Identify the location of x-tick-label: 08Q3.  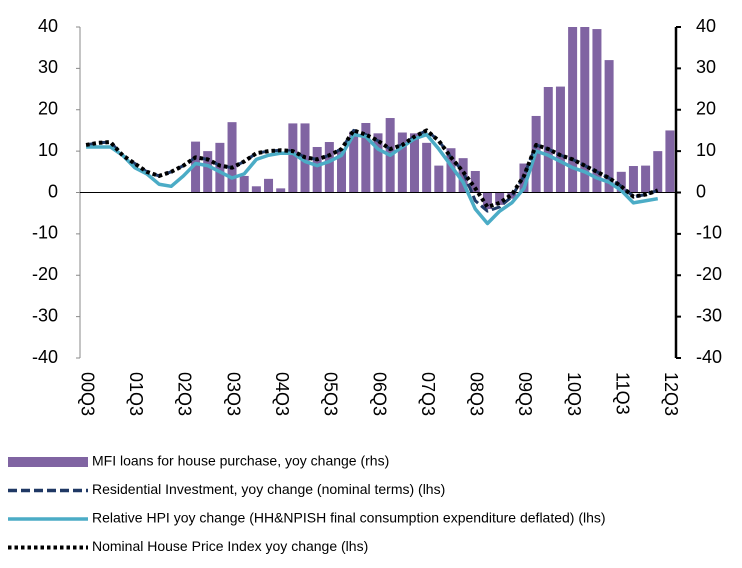
(477, 394).